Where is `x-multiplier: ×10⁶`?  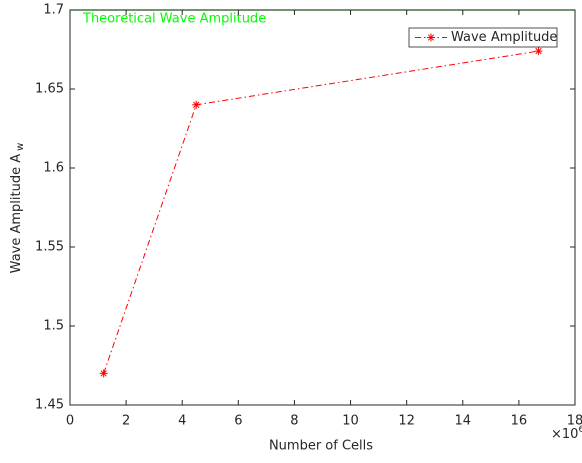
x-multiplier: ×10⁶ is located at coordinates (566, 433).